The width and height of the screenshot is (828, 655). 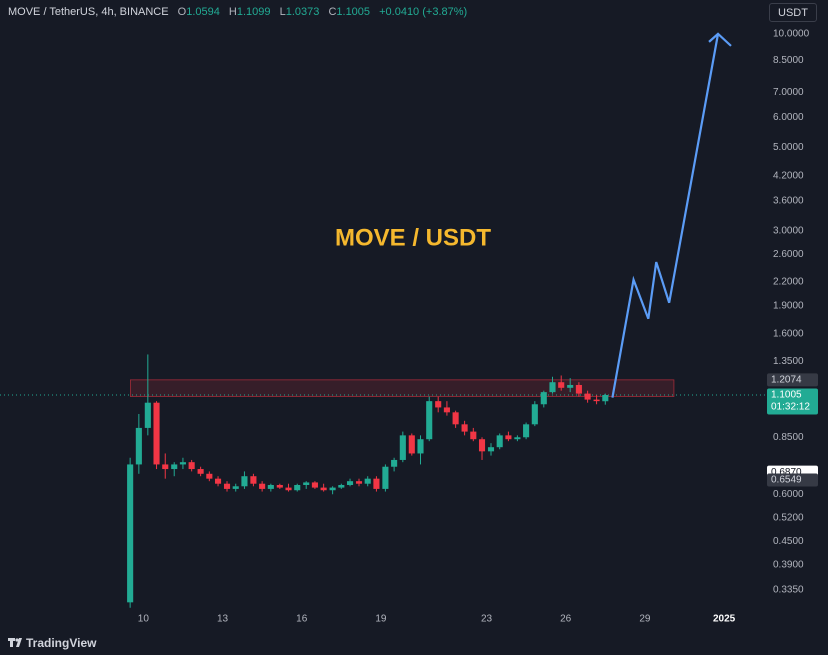 What do you see at coordinates (786, 472) in the screenshot?
I see `price-label: 0.6870` at bounding box center [786, 472].